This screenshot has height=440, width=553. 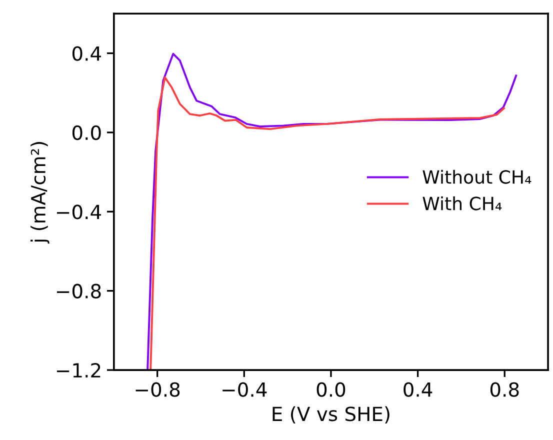 What do you see at coordinates (86, 132) in the screenshot?
I see `y-tick-label: 0.0` at bounding box center [86, 132].